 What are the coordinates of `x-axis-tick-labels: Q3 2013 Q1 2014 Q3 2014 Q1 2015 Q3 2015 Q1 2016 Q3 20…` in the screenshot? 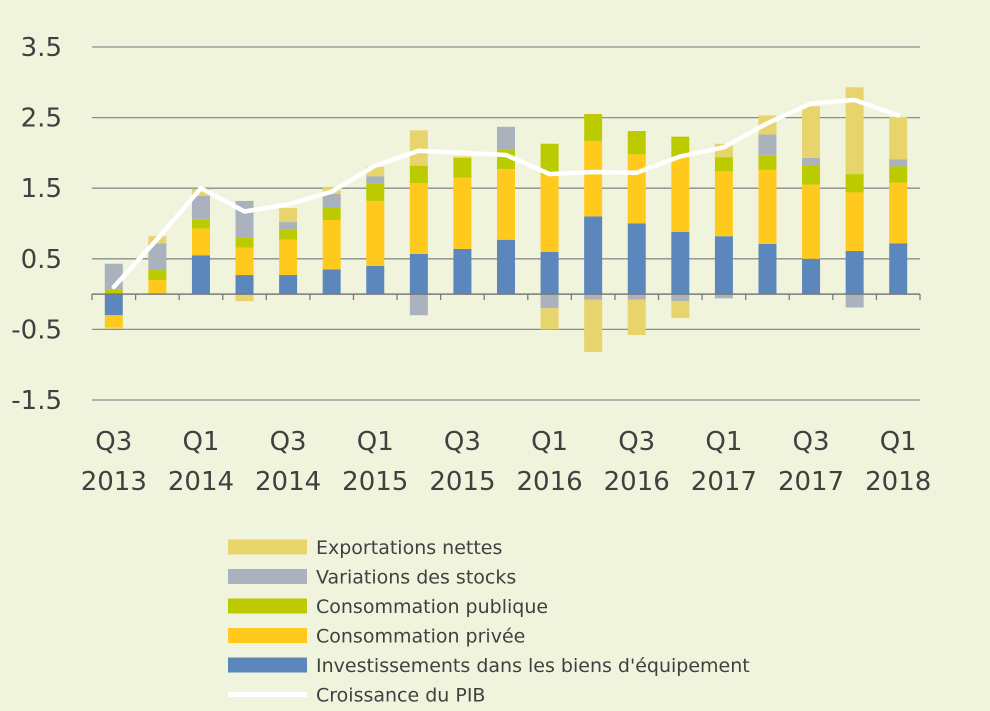 It's located at (506, 462).